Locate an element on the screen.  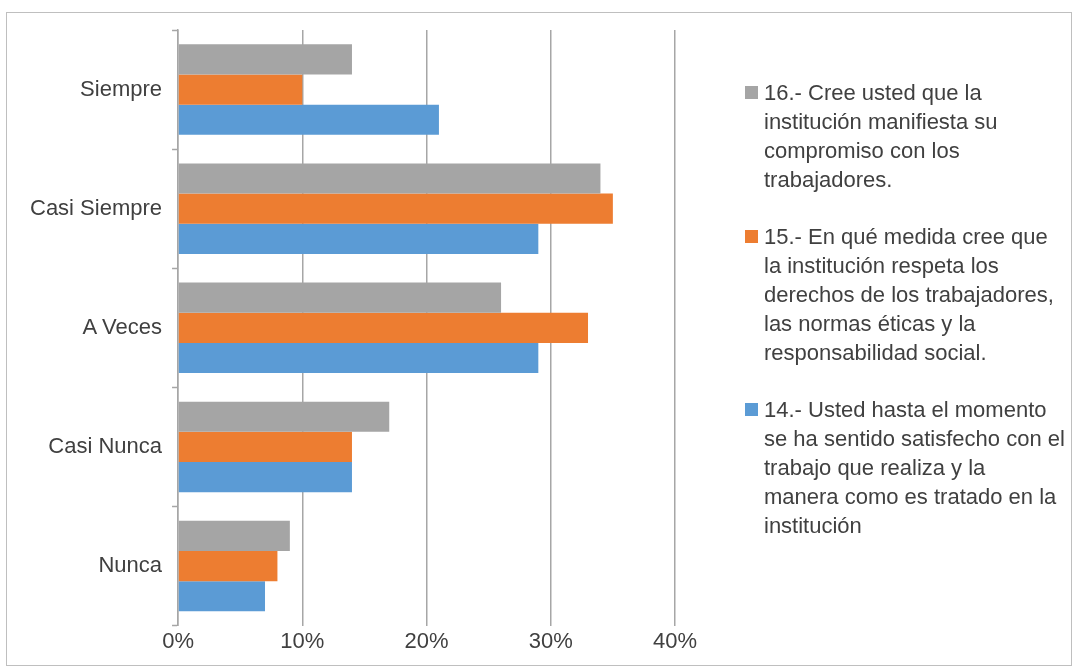
x-tick-label: 30% is located at coordinates (550, 640).